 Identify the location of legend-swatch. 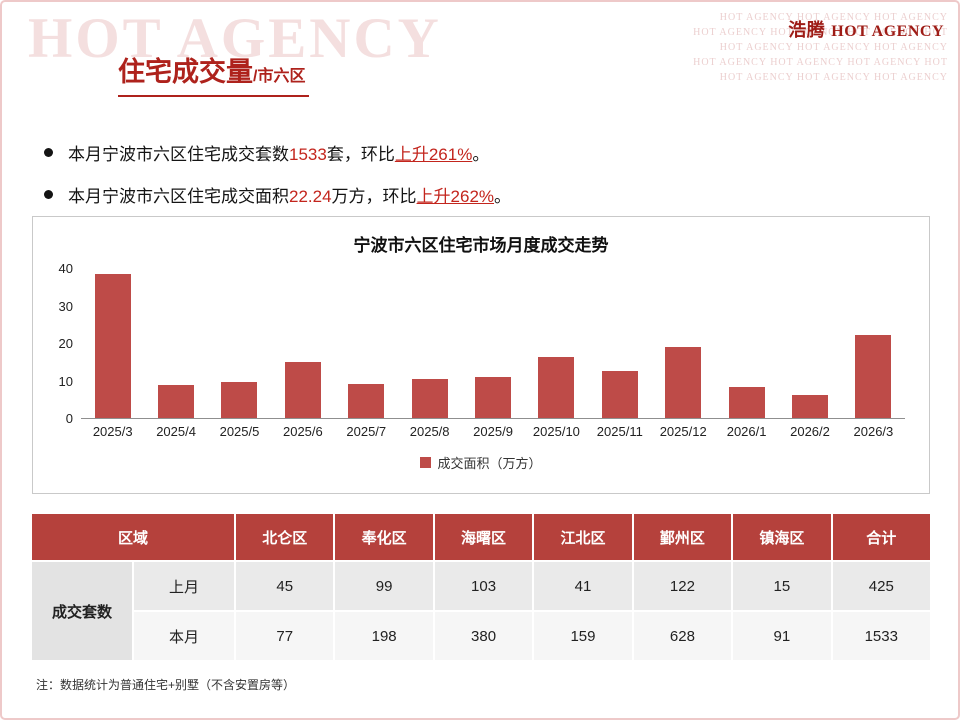
(426, 462).